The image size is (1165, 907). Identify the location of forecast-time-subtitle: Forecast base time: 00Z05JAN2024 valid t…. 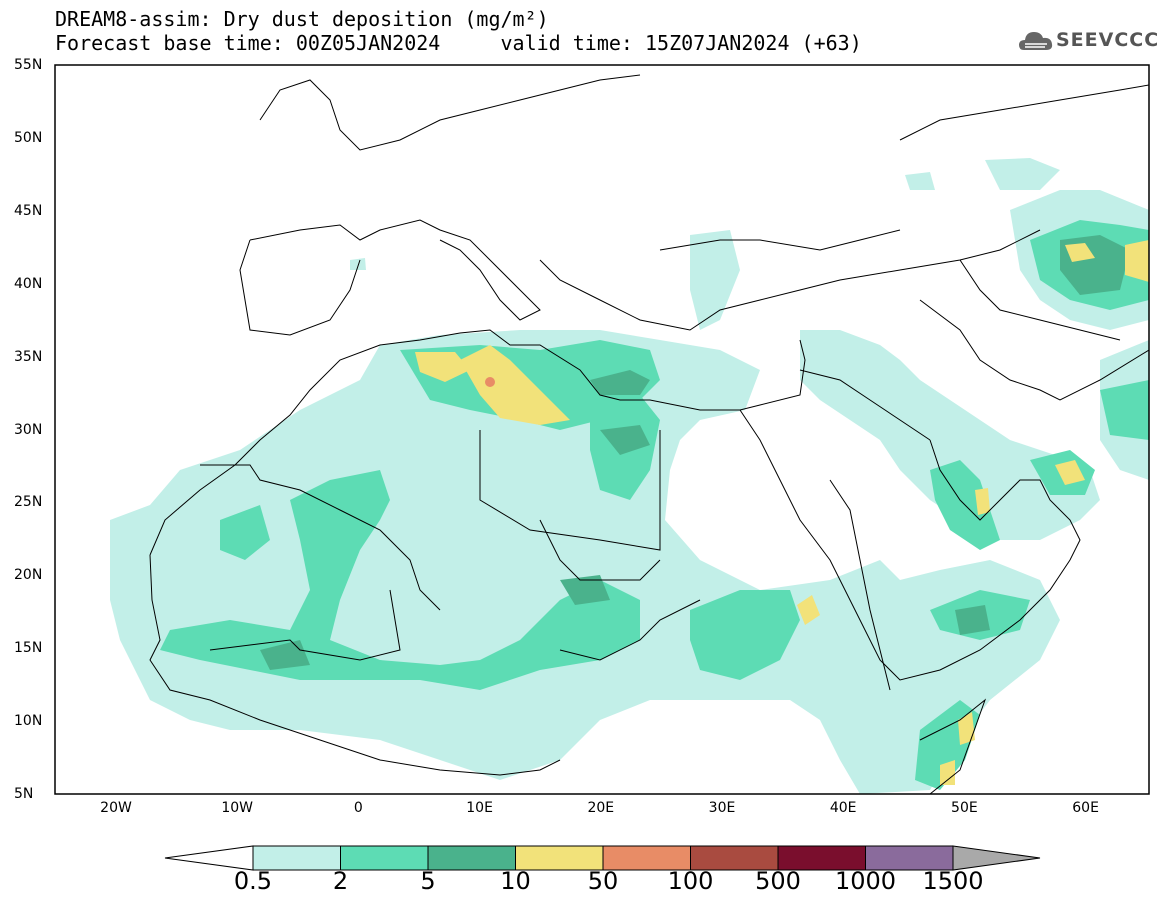
(458, 43).